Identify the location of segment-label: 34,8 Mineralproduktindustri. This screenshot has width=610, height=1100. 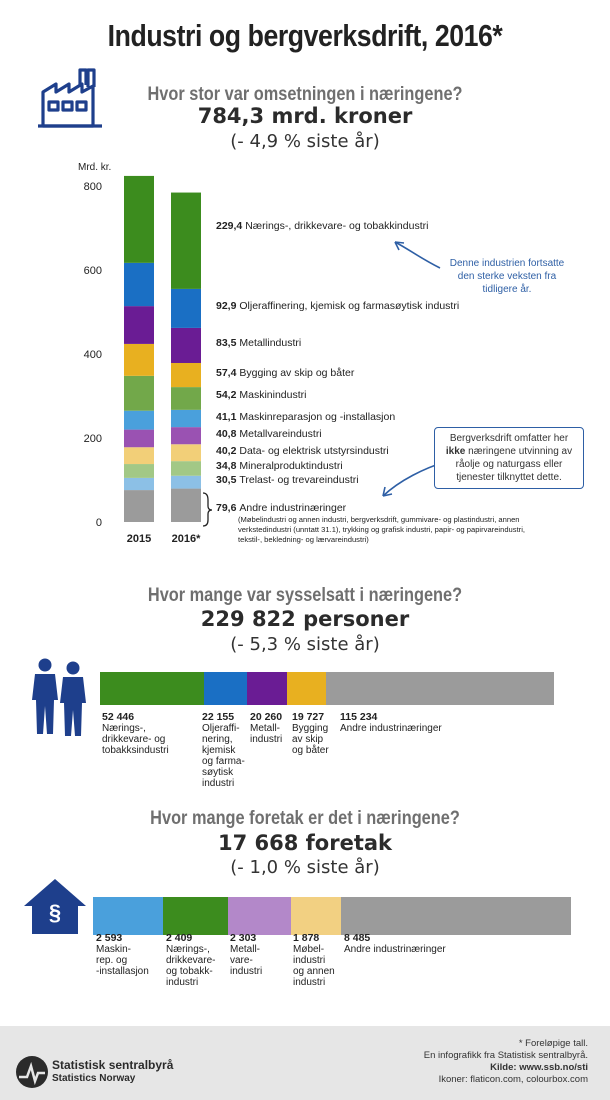
(279, 466).